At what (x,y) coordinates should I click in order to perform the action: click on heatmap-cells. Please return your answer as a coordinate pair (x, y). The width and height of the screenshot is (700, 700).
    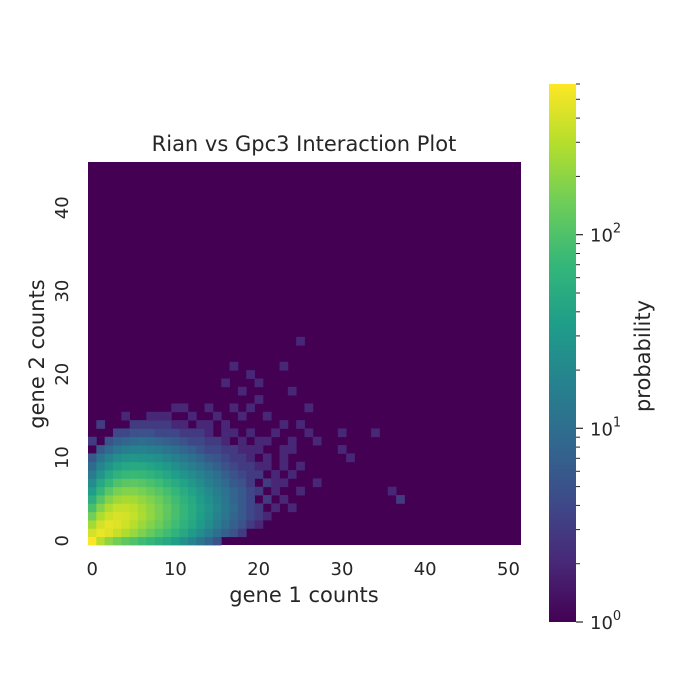
    Looking at the image, I should click on (246, 441).